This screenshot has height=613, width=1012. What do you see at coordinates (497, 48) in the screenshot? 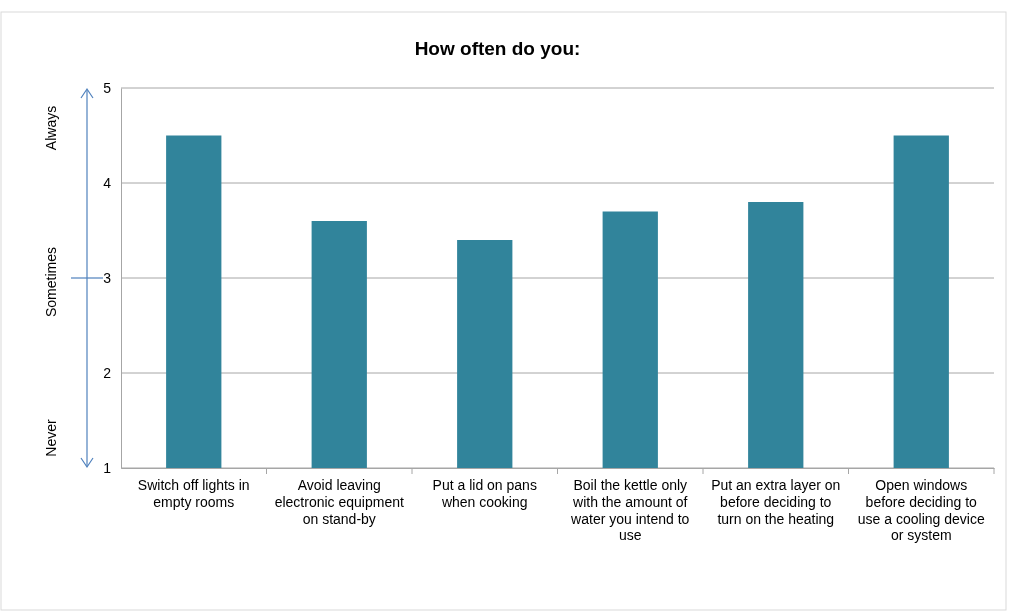
I see `chart-title: How often do you:` at bounding box center [497, 48].